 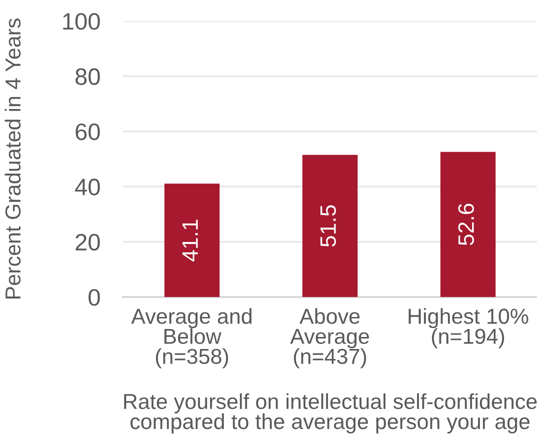 What do you see at coordinates (12, 158) in the screenshot?
I see `y-axis-title: Percent Graduated in 4 Years` at bounding box center [12, 158].